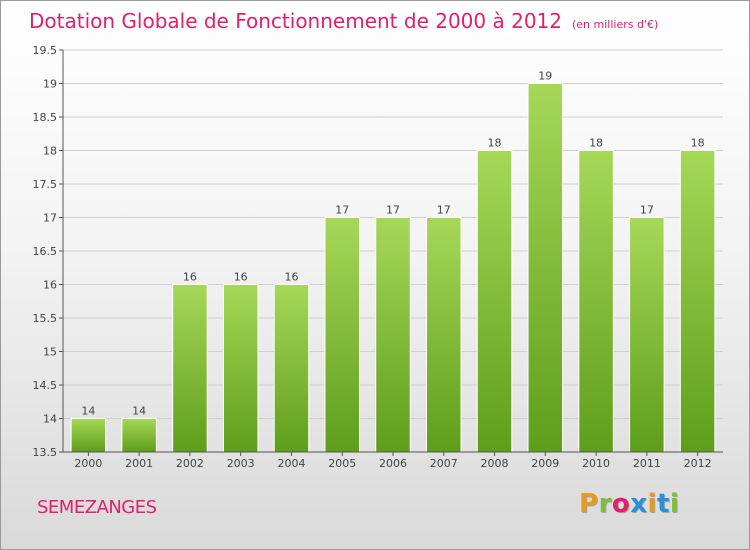  Describe the element at coordinates (45, 452) in the screenshot. I see `y-tick-label: 13.5` at that location.